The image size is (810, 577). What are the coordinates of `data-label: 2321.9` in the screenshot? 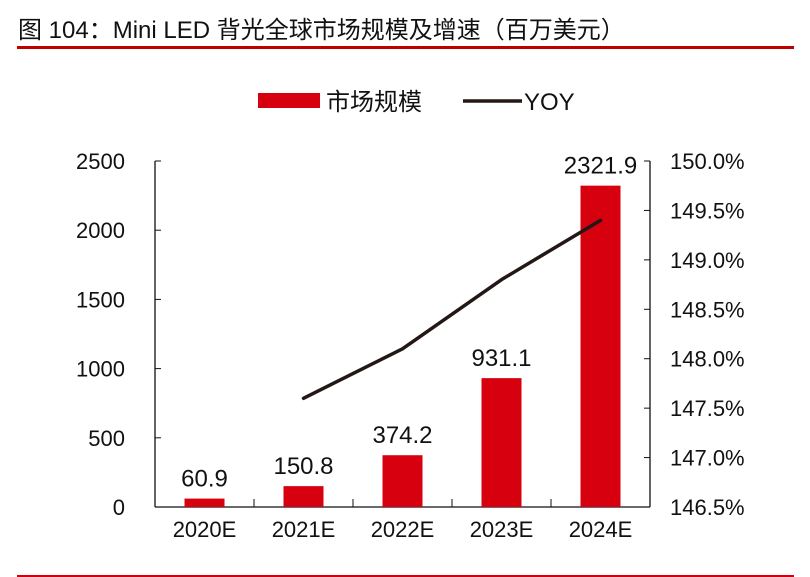 It's located at (600, 166).